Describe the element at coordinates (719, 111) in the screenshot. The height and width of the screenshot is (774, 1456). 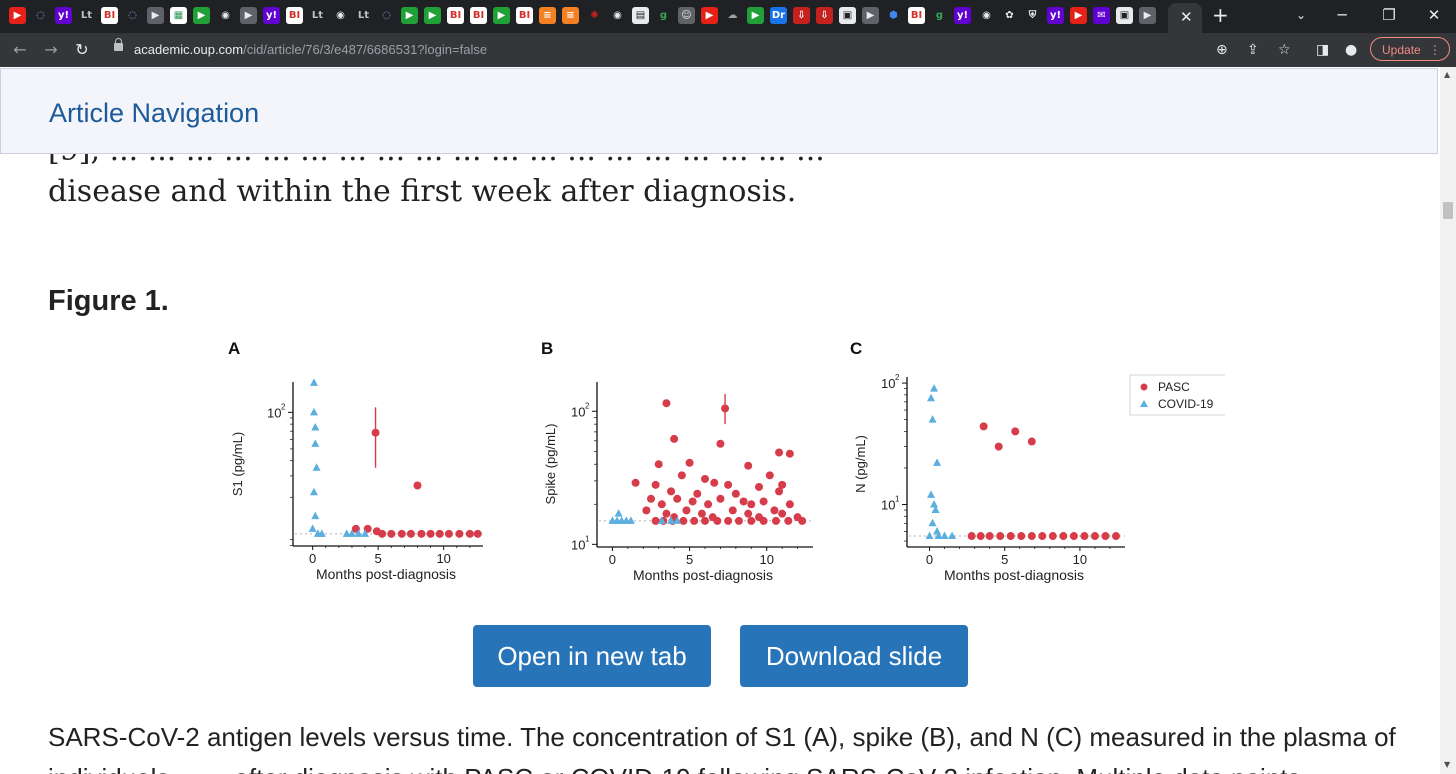
I see `article-navigation-bar: Article Navigation` at that location.